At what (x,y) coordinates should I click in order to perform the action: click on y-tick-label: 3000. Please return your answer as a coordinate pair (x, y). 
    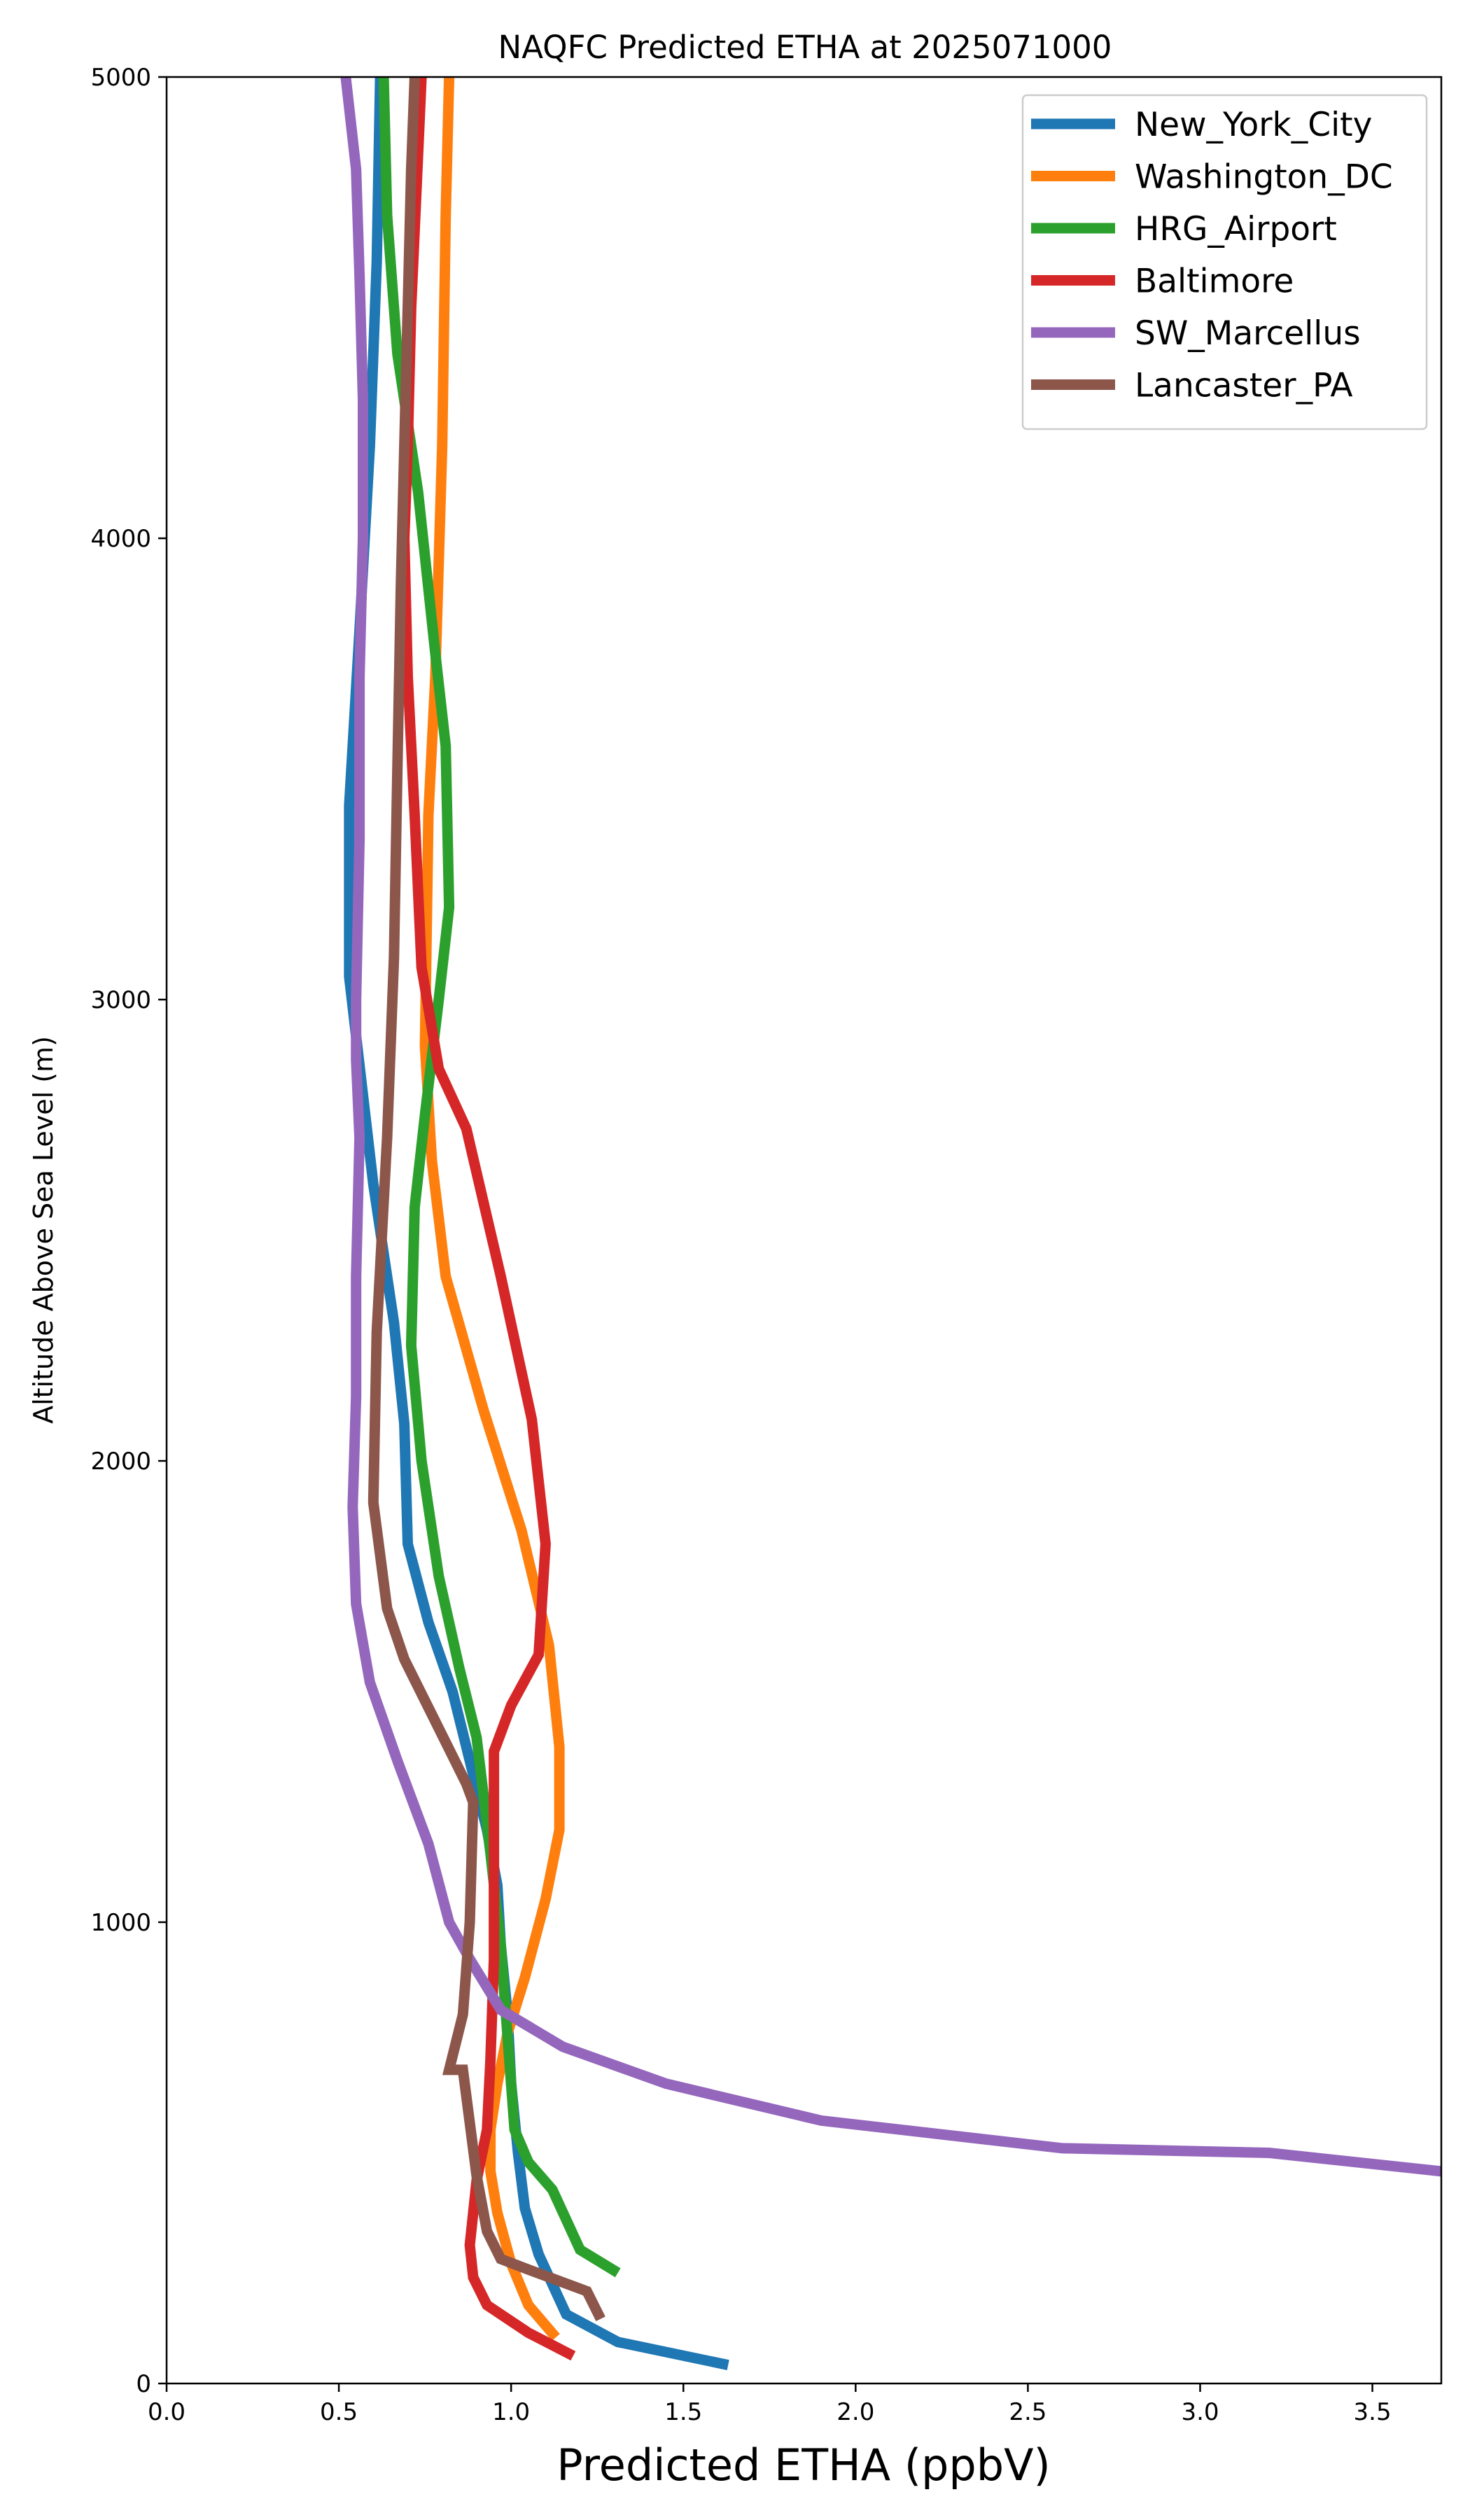
    Looking at the image, I should click on (120, 1000).